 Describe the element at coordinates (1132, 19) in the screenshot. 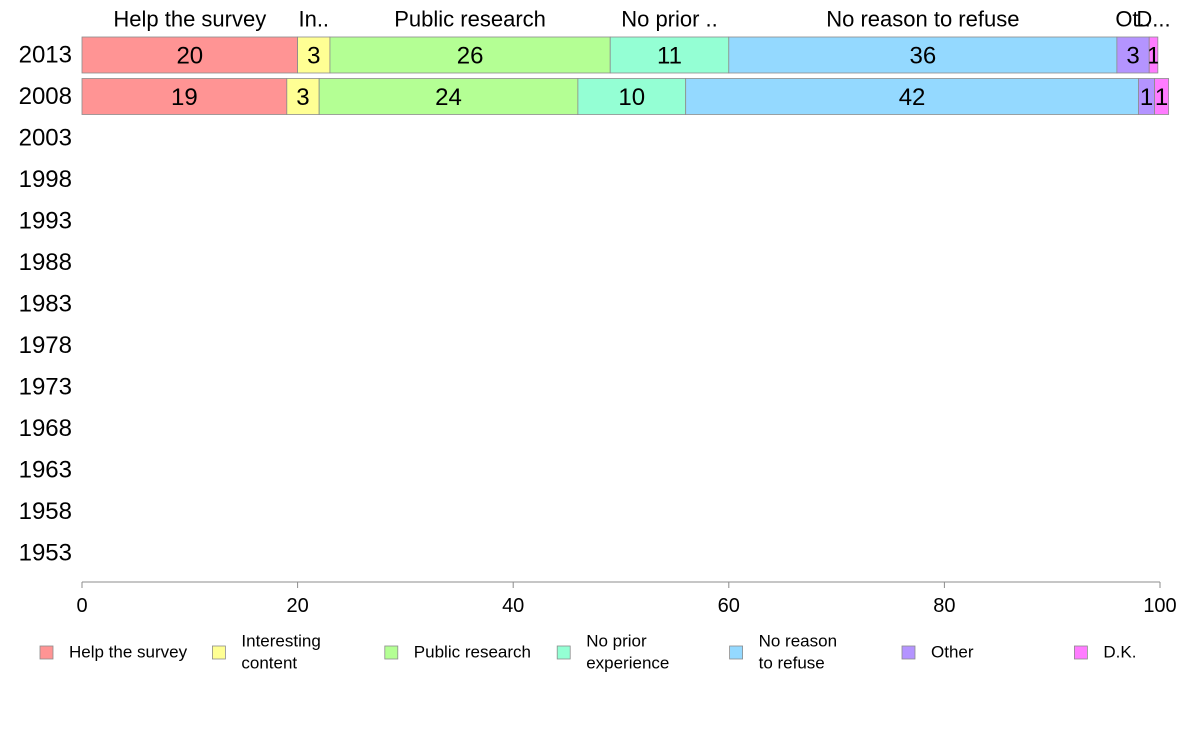

I see `segment-header-label: Ot..` at that location.